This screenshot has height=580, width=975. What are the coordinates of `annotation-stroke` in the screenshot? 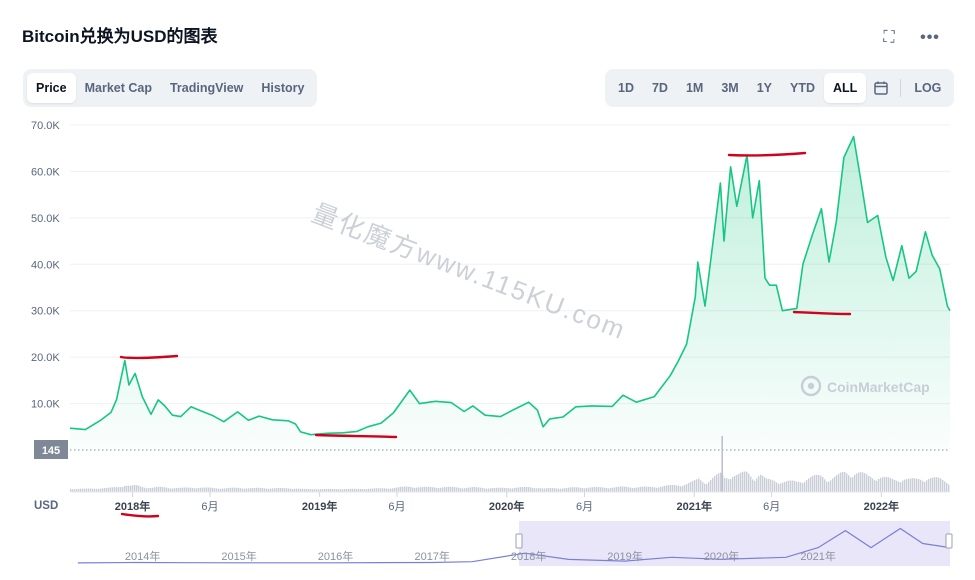 It's located at (149, 357).